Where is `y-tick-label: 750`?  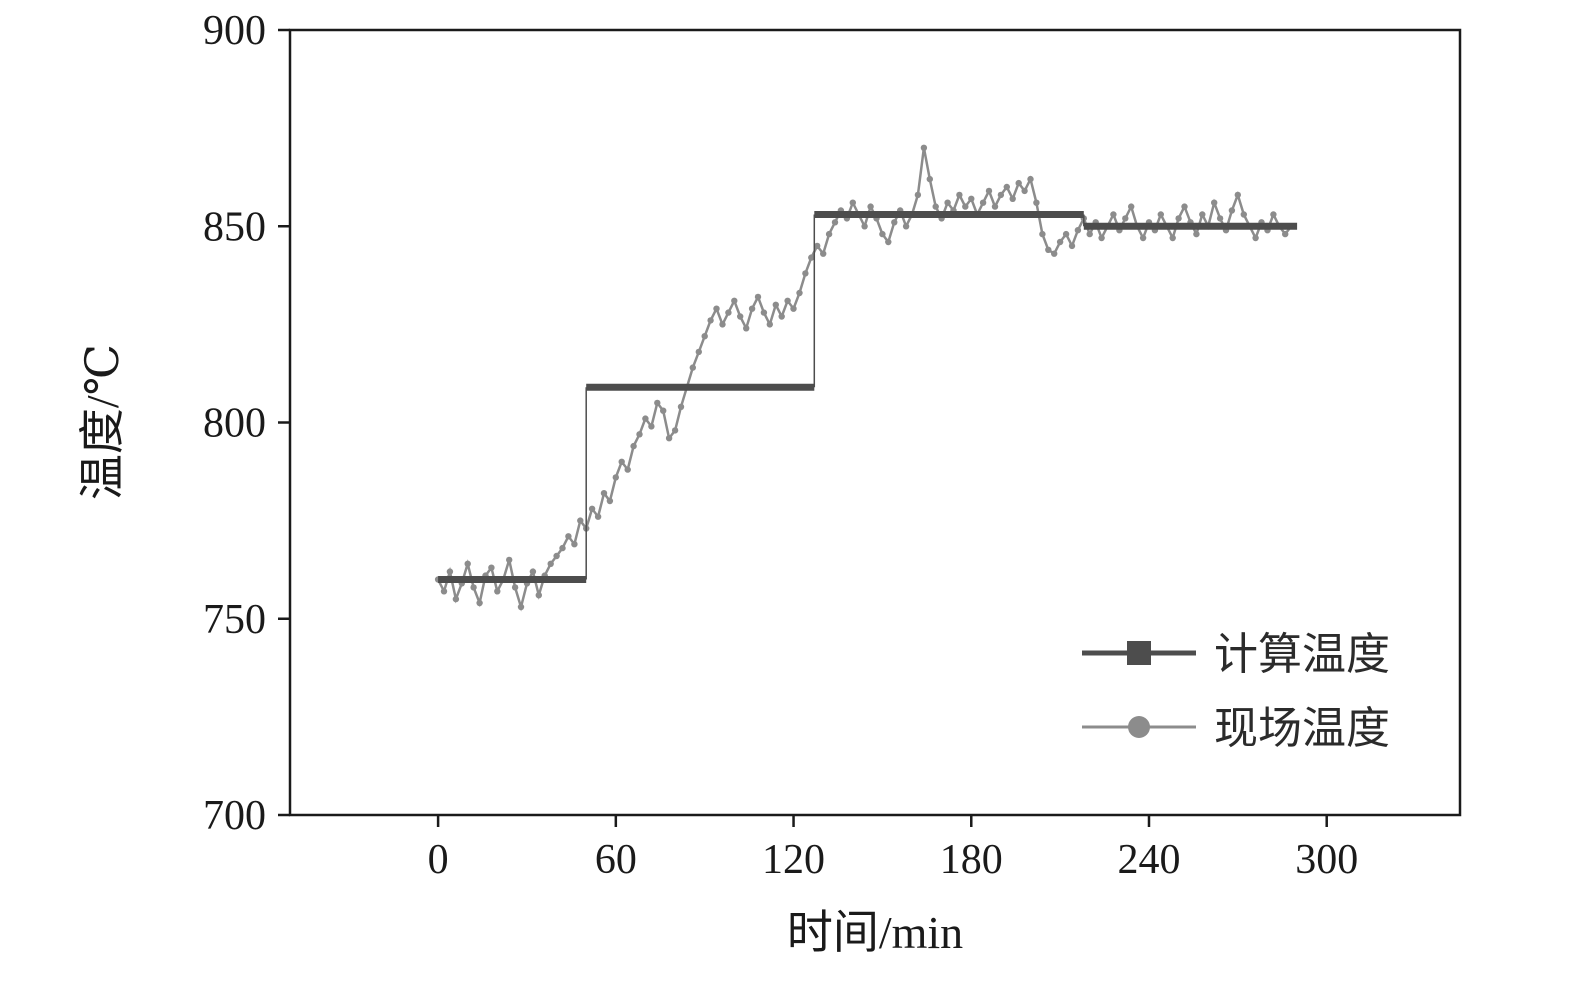
y-tick-label: 750 is located at coordinates (234, 620).